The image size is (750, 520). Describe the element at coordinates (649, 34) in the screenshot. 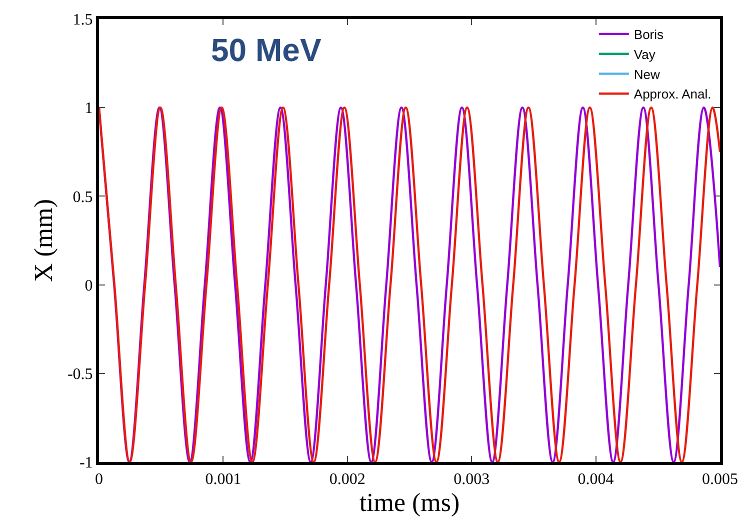

I see `legend-label: Boris` at that location.